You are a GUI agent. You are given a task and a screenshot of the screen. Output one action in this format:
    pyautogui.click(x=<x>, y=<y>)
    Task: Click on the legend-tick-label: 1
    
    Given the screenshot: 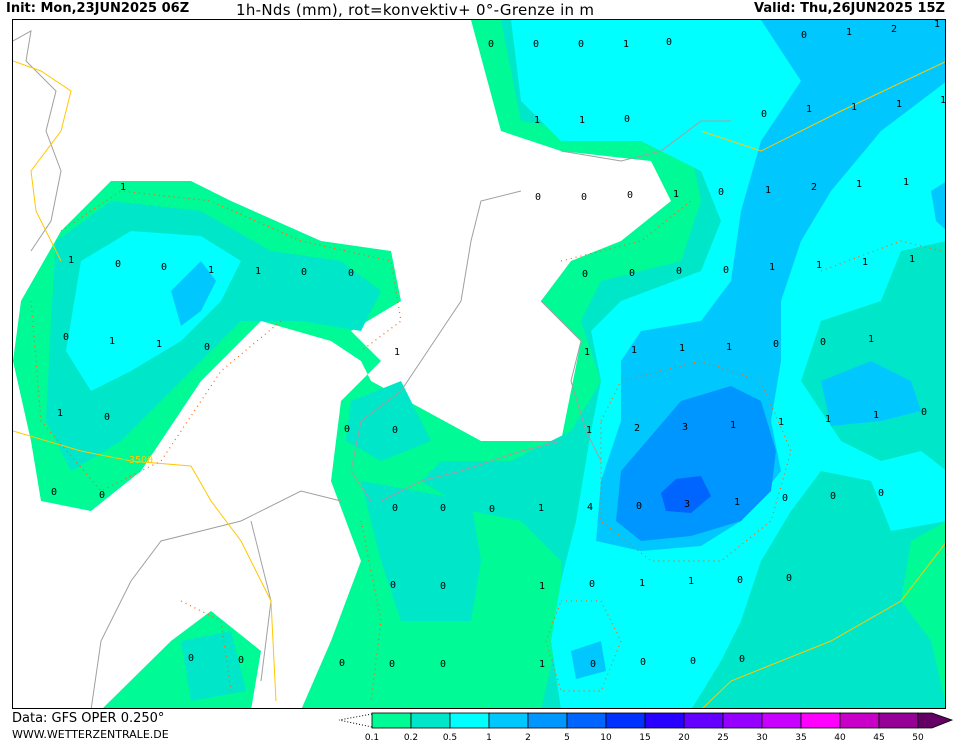 What is the action you would take?
    pyautogui.click(x=489, y=737)
    